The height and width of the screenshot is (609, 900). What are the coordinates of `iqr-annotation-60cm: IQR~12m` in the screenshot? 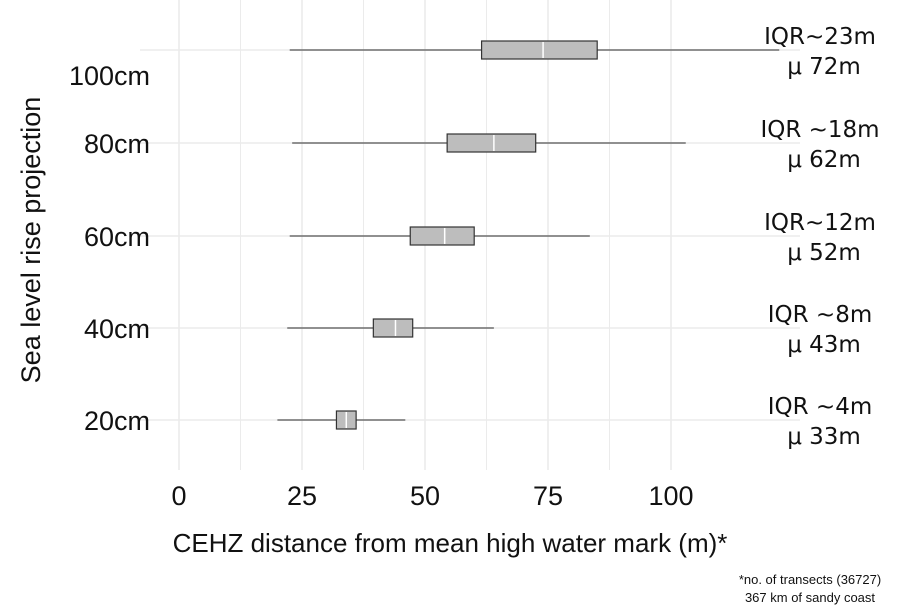 It's located at (820, 223).